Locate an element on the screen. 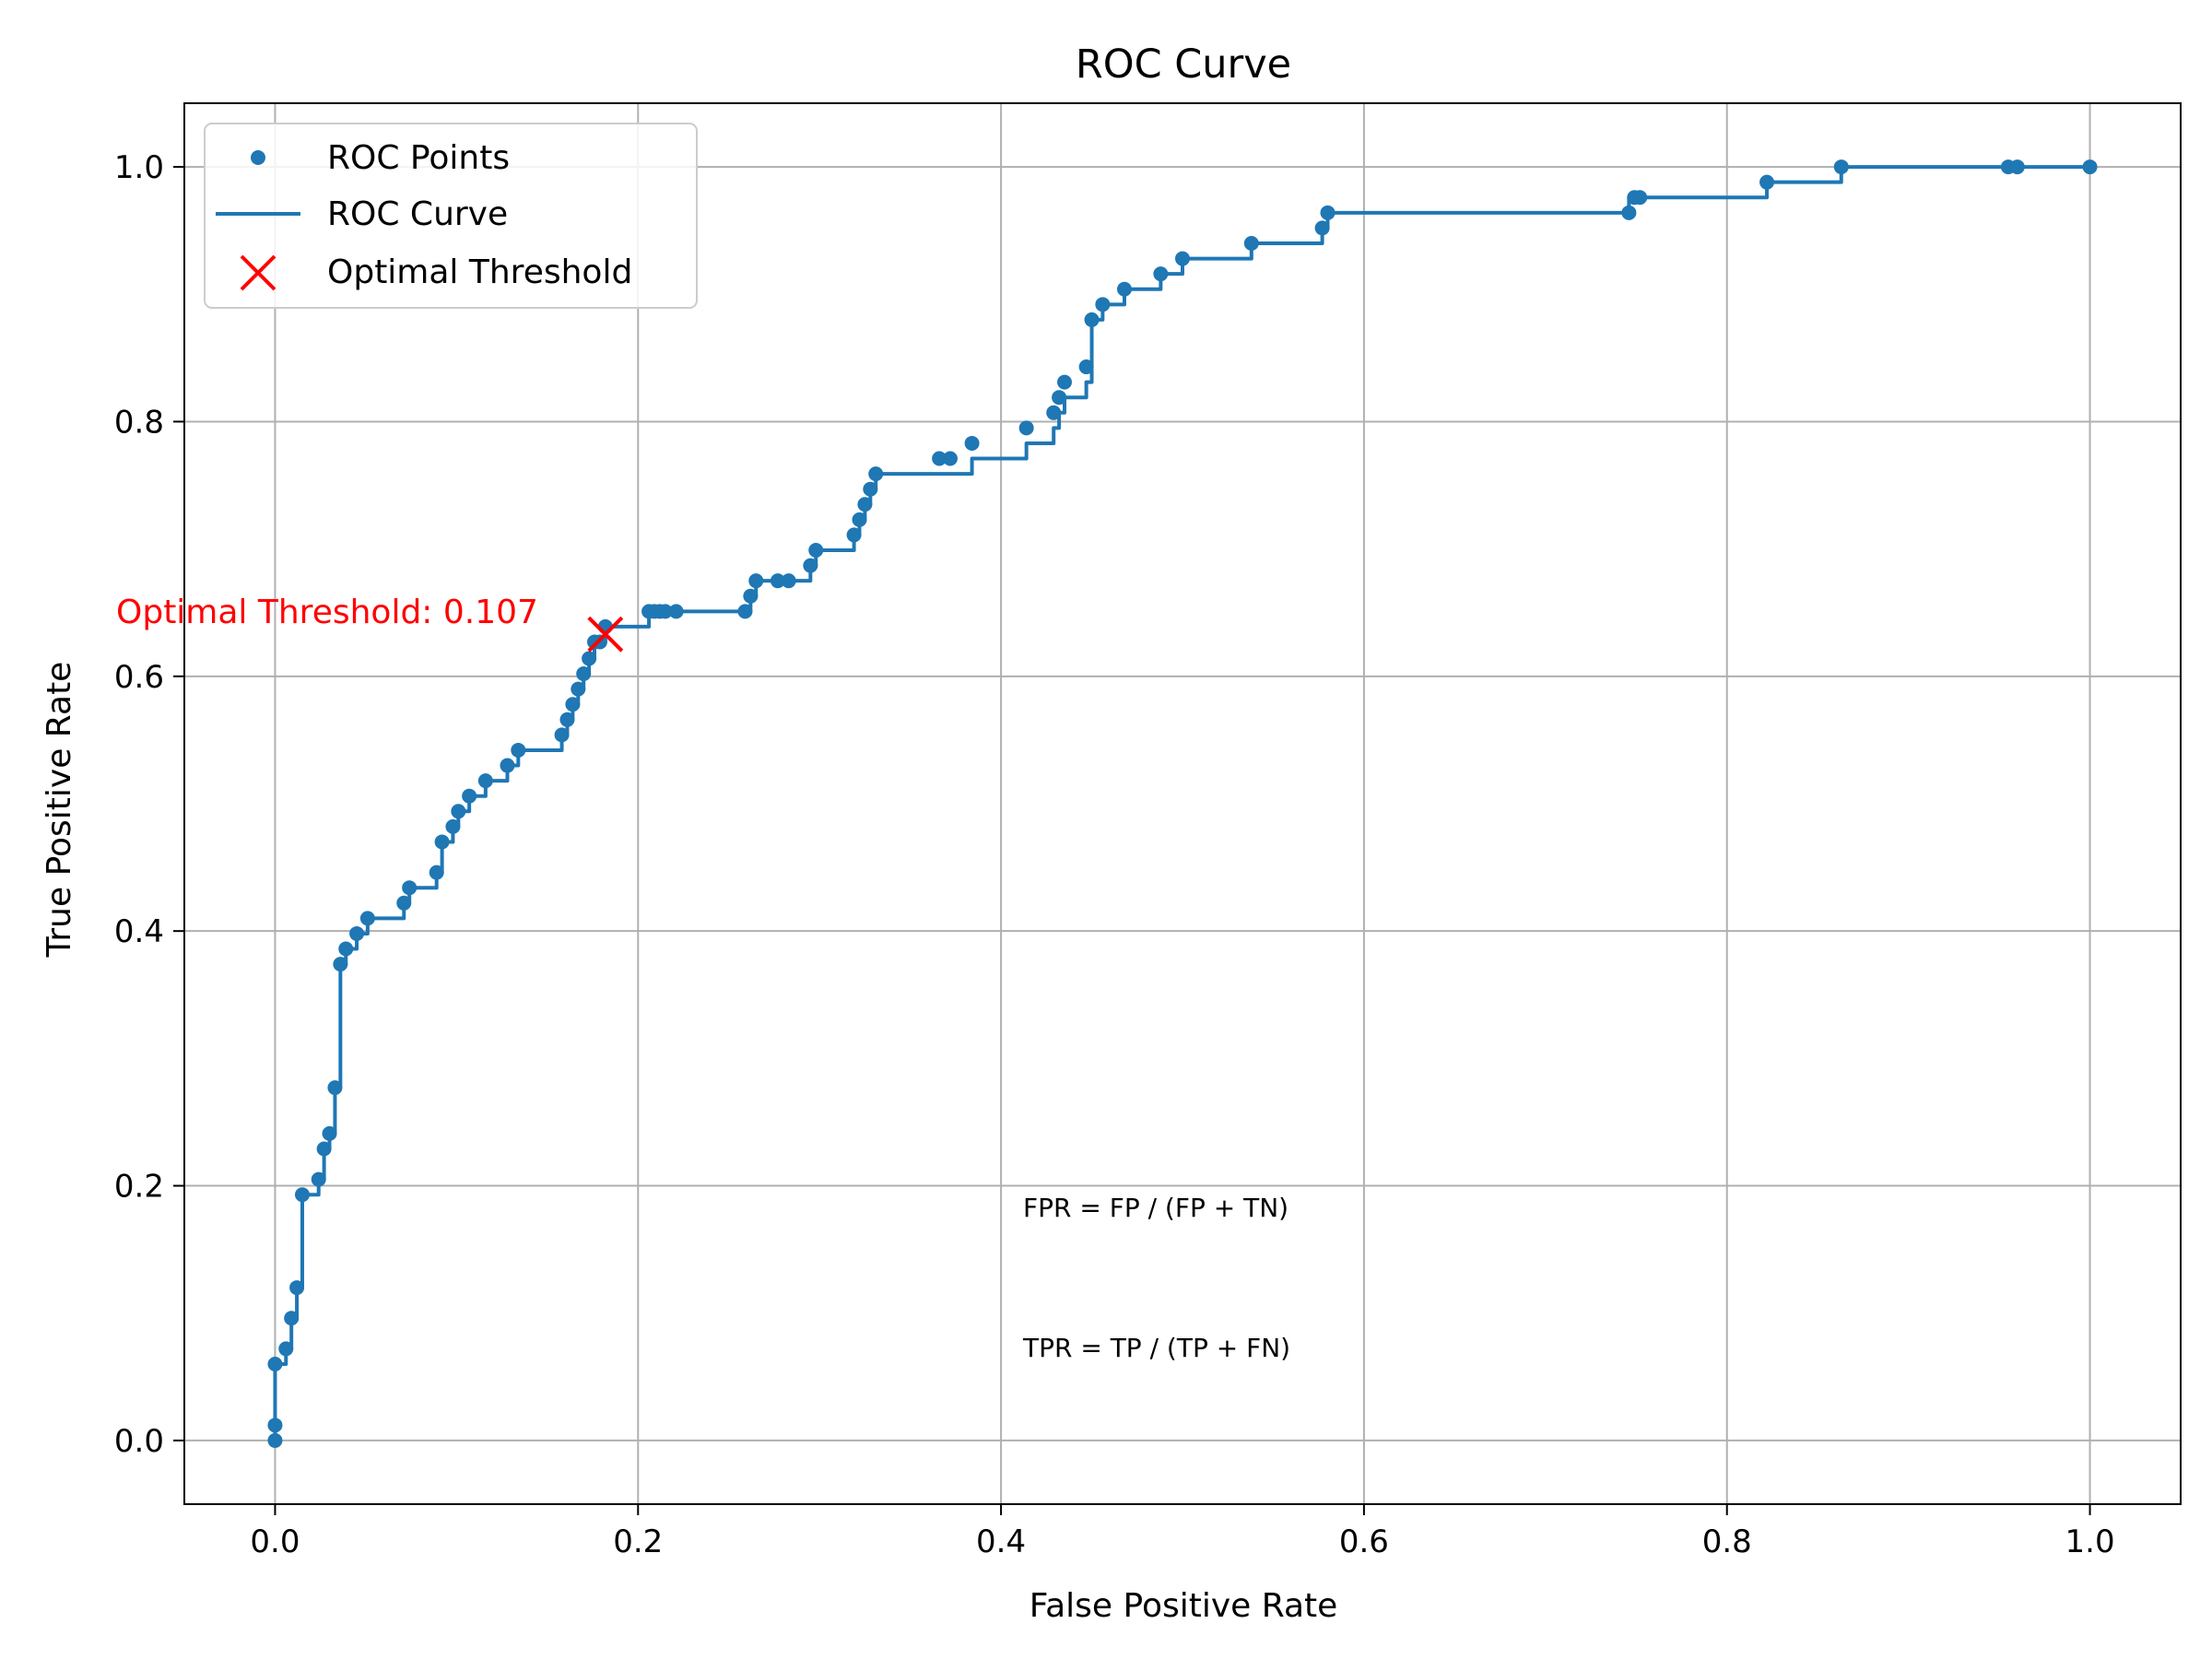 Image resolution: width=2212 pixels, height=1659 pixels. y-tick-label: 0.0 is located at coordinates (139, 1441).